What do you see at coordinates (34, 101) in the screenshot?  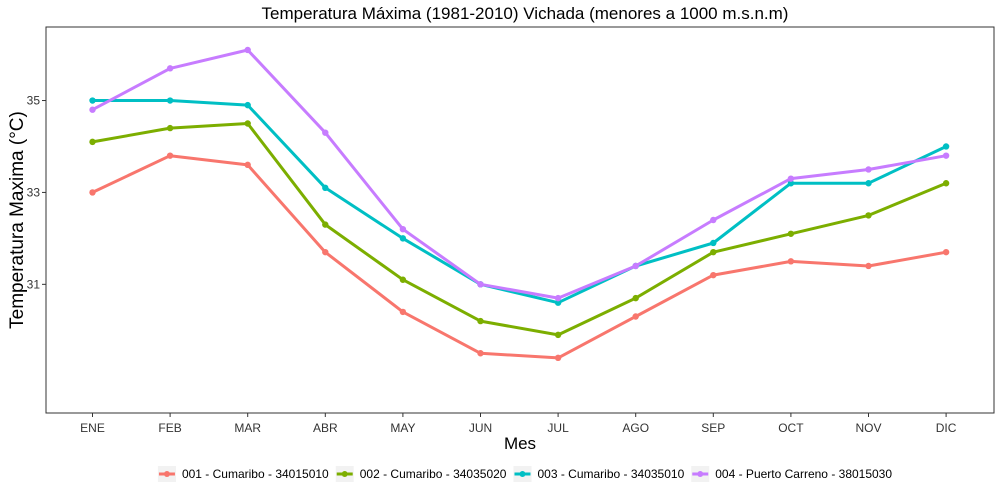 I see `y-tick-label: 35` at bounding box center [34, 101].